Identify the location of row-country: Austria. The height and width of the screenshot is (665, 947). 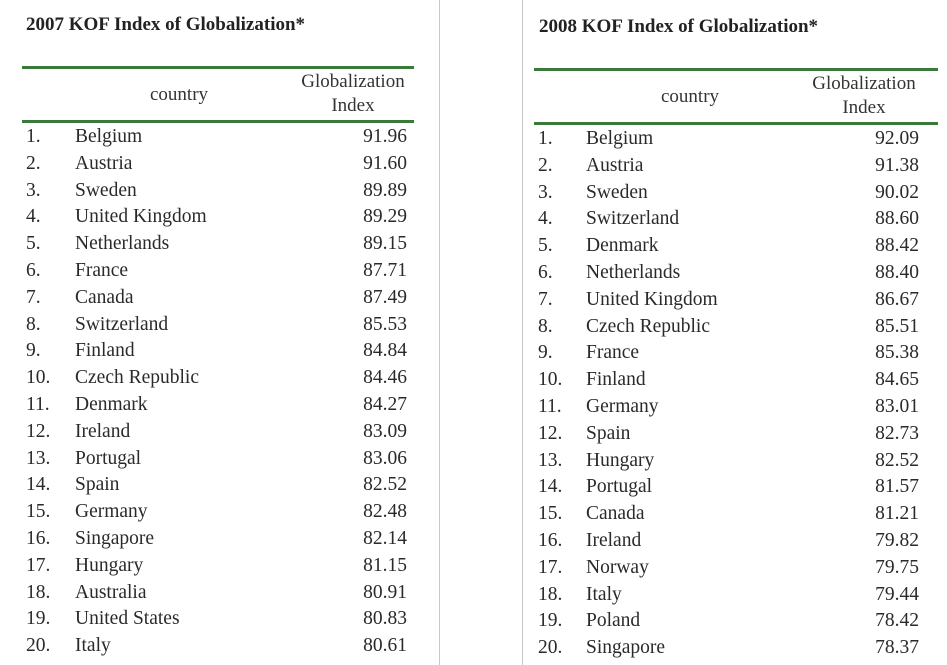
(104, 163).